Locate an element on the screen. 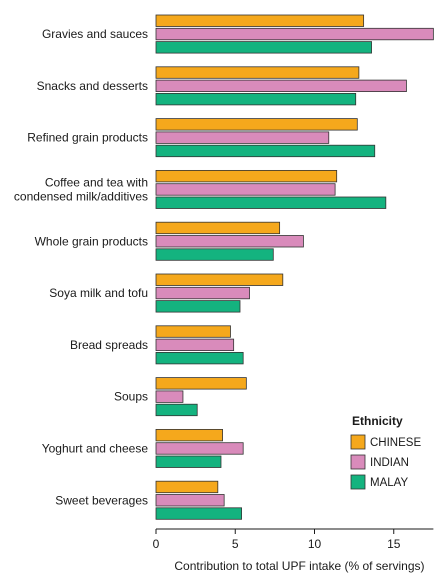 Image resolution: width=440 pixels, height=578 pixels. category-label: condensed milk/additives is located at coordinates (81, 196).